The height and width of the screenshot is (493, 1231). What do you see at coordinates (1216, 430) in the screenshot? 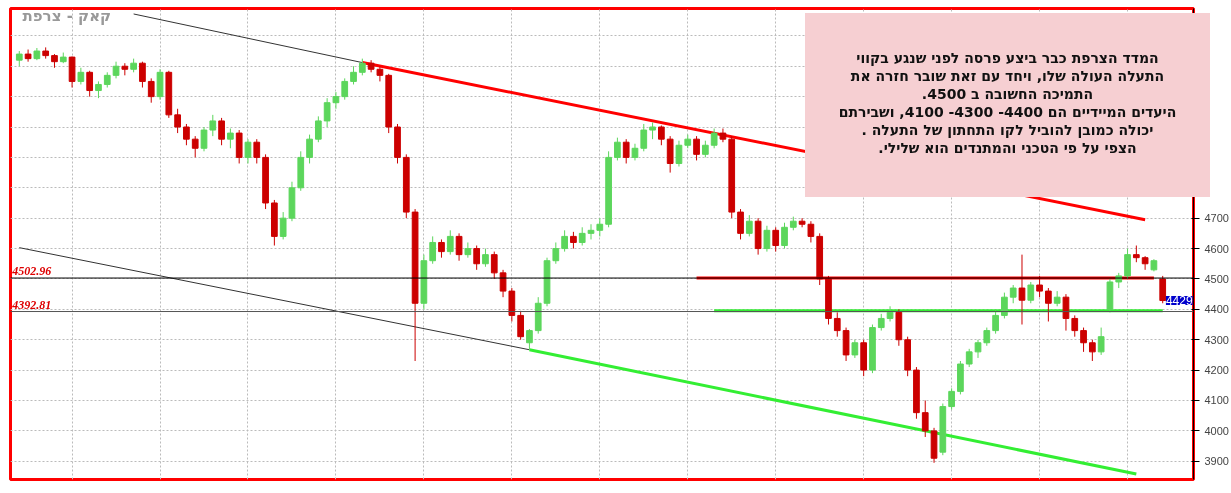
I see `y-tick-label: 4000` at bounding box center [1216, 430].